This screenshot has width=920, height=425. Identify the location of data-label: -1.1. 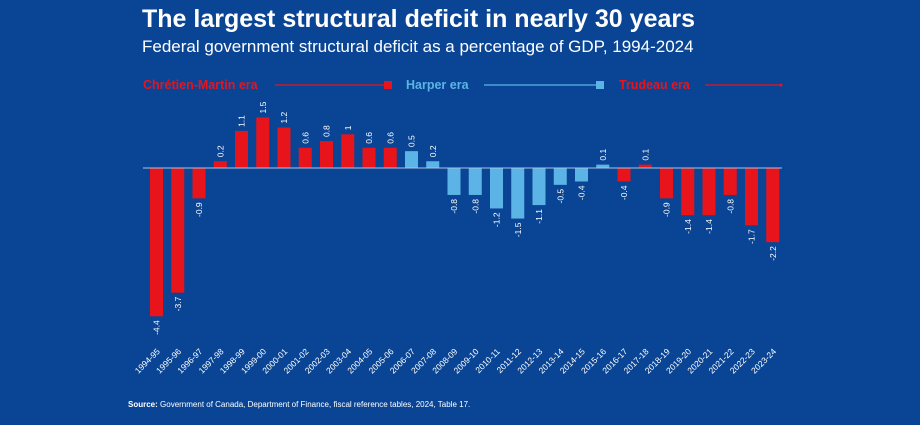
(539, 216).